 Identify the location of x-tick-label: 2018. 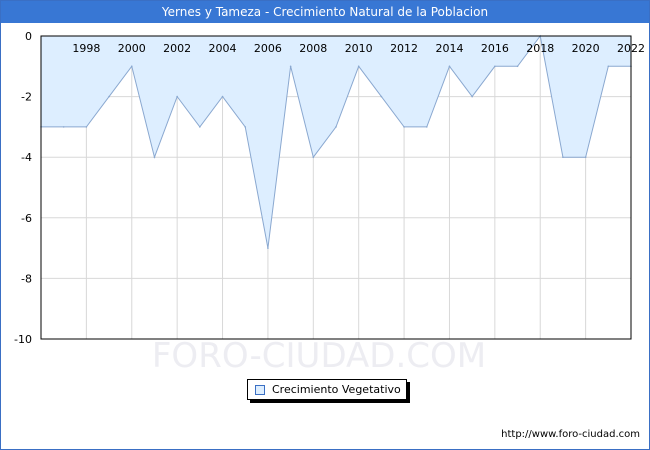
(540, 48).